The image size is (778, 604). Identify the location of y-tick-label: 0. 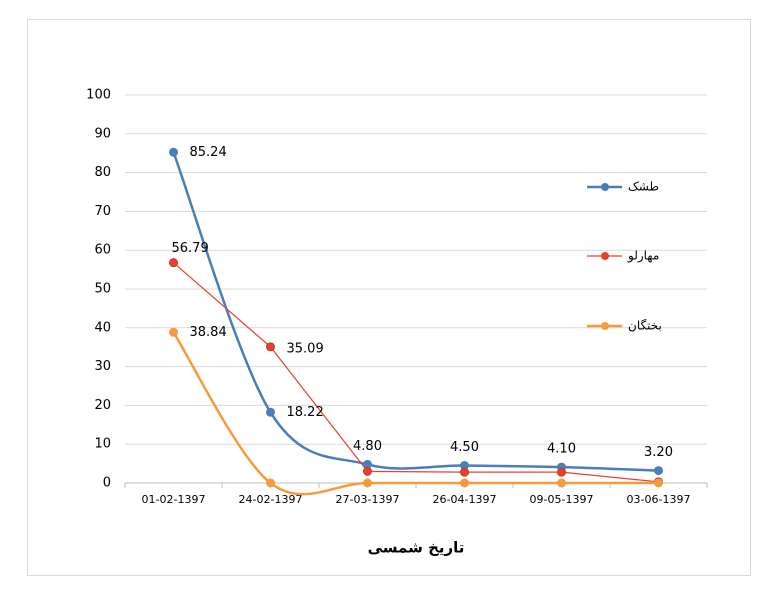
(107, 483).